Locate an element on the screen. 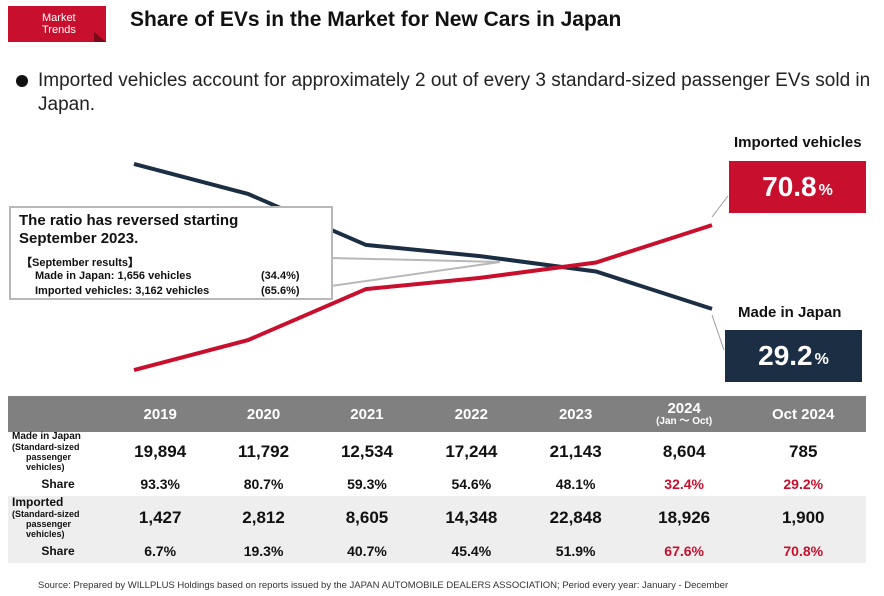 The height and width of the screenshot is (596, 884). japan-label: Made in Japan is located at coordinates (790, 312).